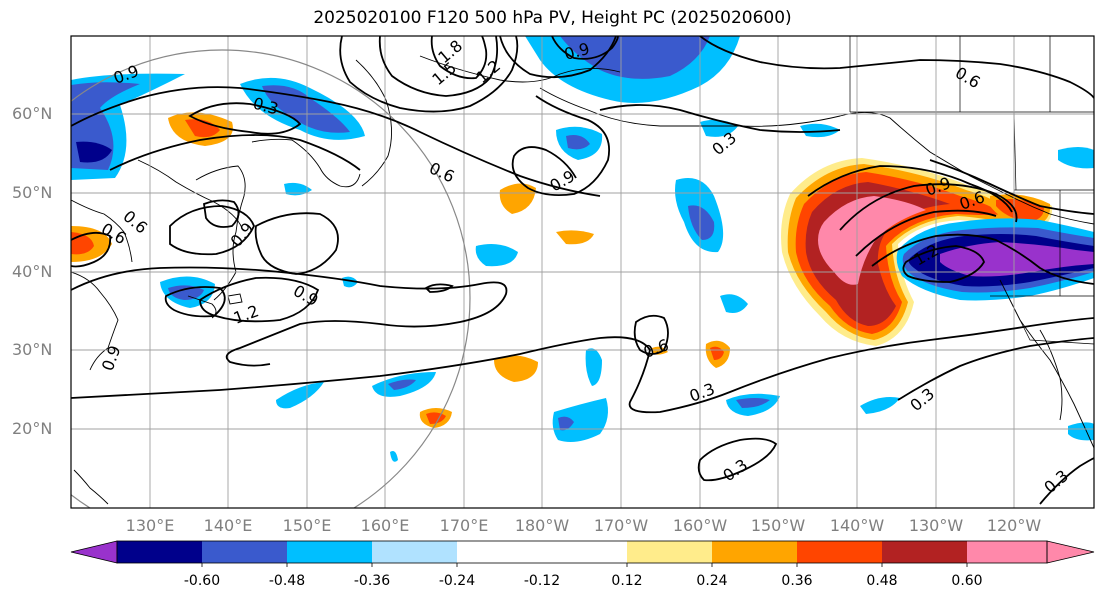  What do you see at coordinates (32, 113) in the screenshot?
I see `lat-label: 60°N` at bounding box center [32, 113].